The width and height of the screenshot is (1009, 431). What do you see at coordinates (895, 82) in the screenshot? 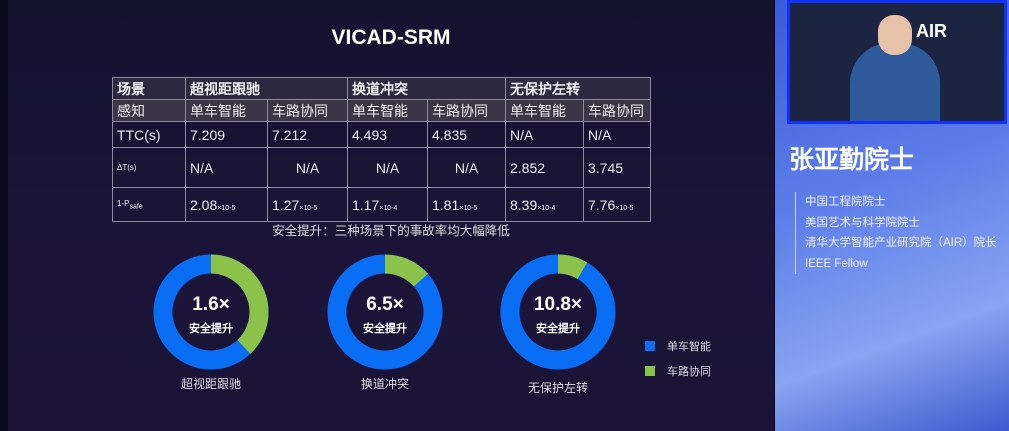
I see `speaker-figure` at bounding box center [895, 82].